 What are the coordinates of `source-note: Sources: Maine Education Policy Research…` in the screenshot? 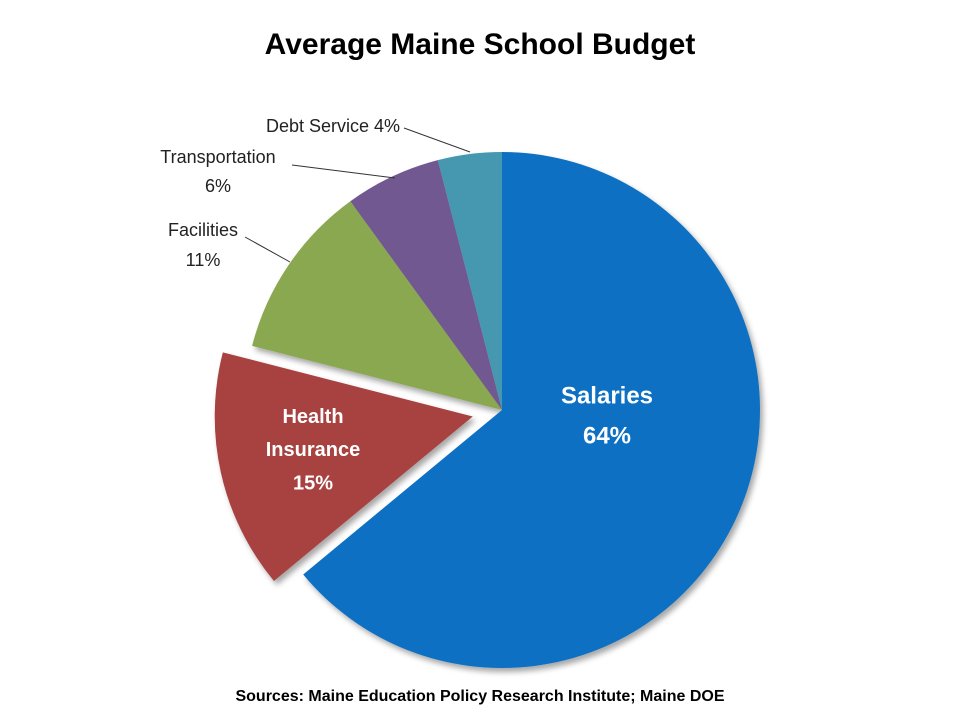 It's located at (479, 696).